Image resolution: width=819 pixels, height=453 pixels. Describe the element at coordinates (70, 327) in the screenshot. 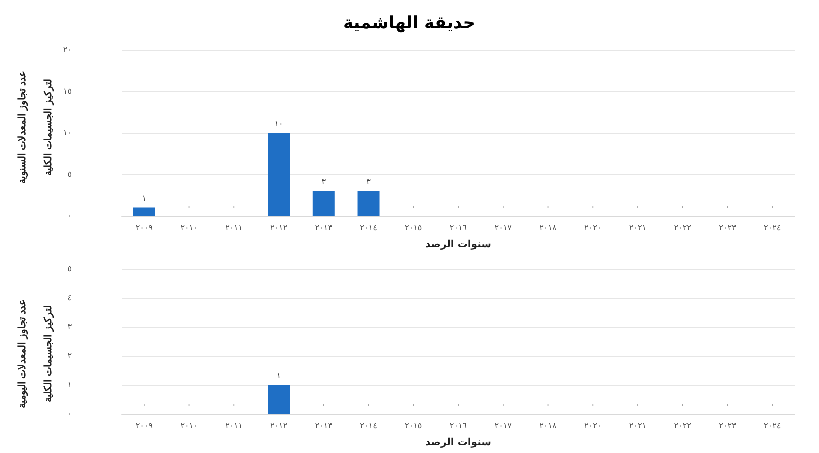

I see `y-tick-label: ٣` at that location.